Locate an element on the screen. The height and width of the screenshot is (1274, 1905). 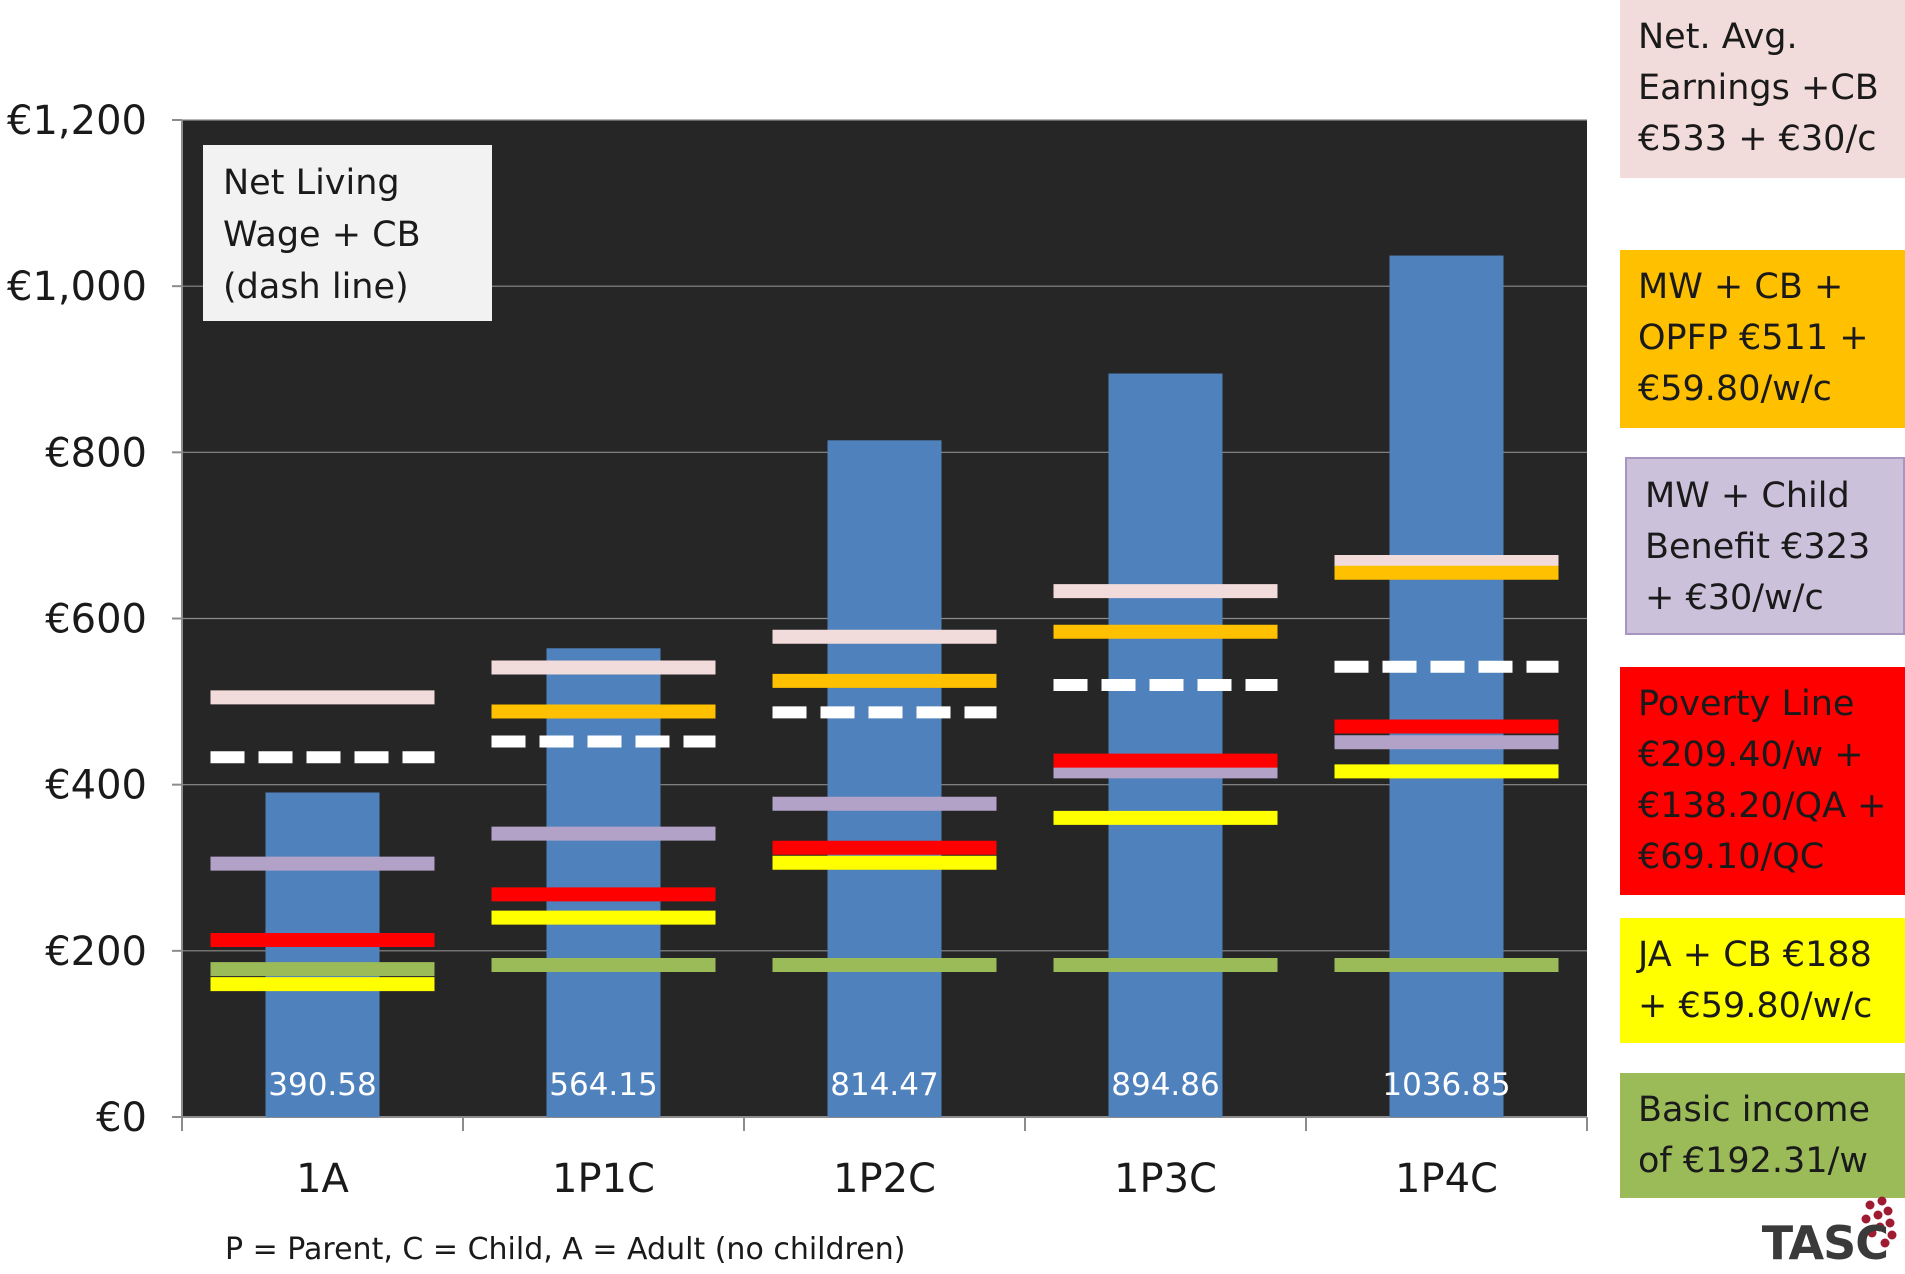
x-tick-labels: 1A 1P1C 1P2C 1P3C 1P4C is located at coordinates (897, 1179).